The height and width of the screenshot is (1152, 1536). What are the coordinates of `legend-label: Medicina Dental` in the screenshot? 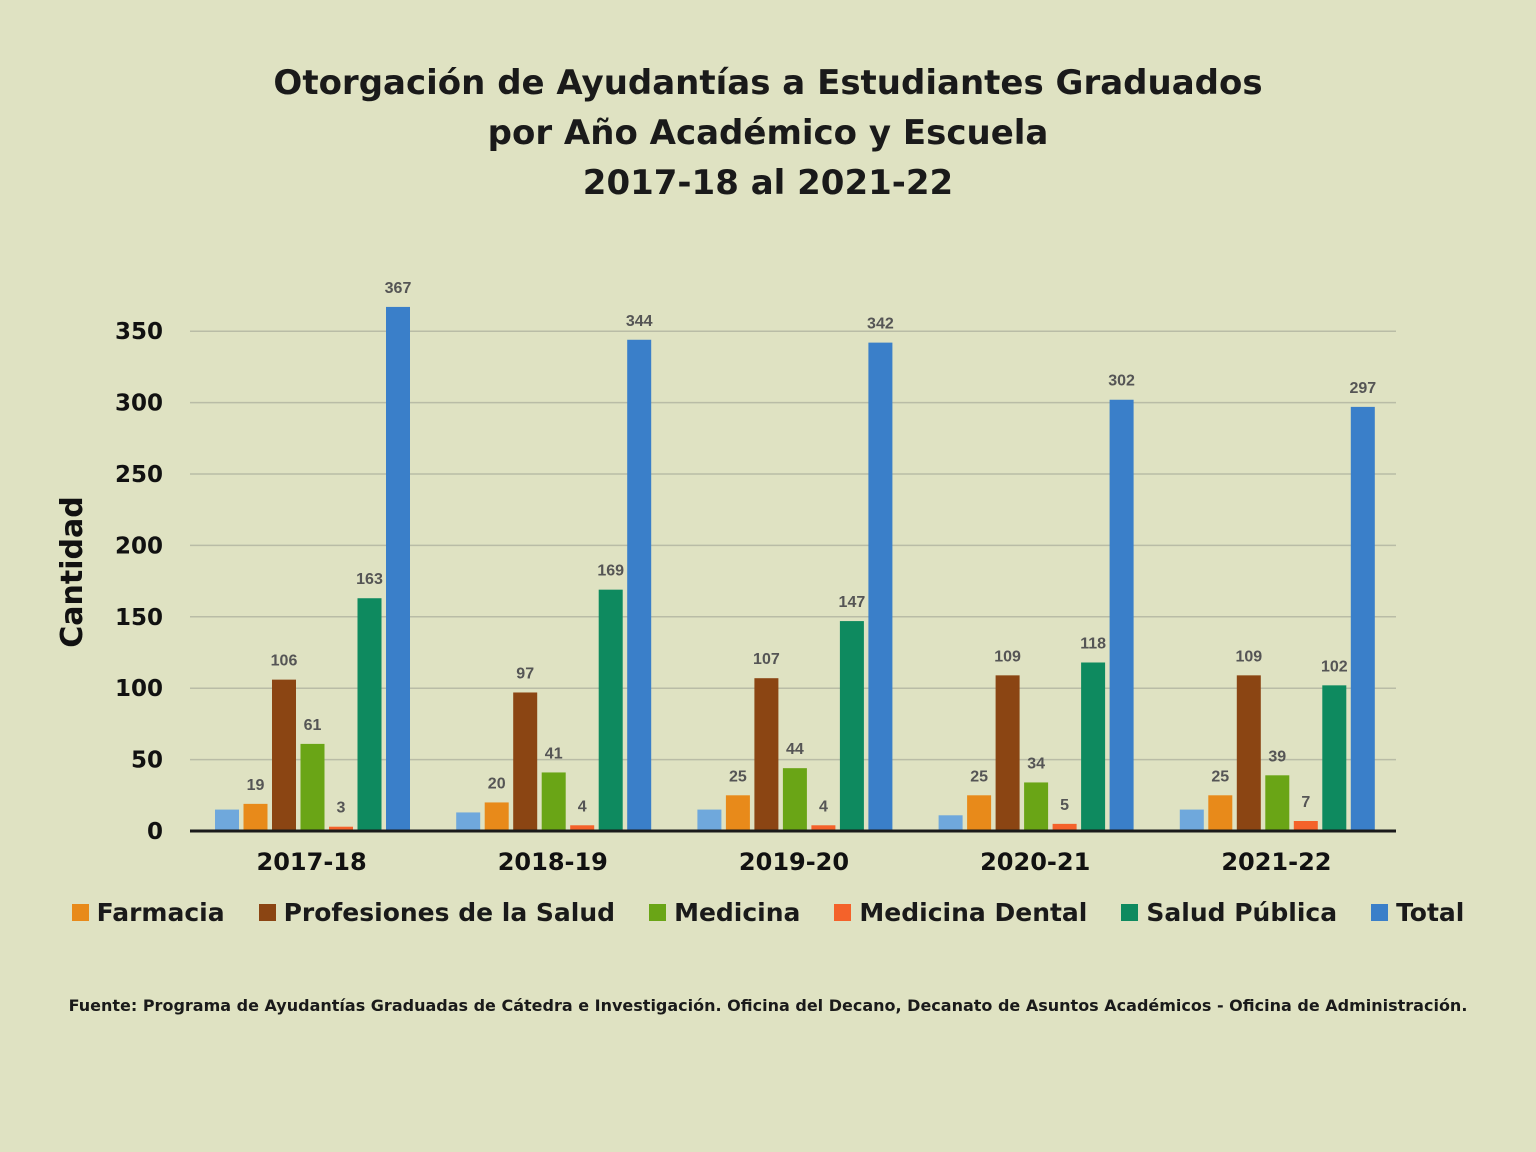 It's located at (973, 912).